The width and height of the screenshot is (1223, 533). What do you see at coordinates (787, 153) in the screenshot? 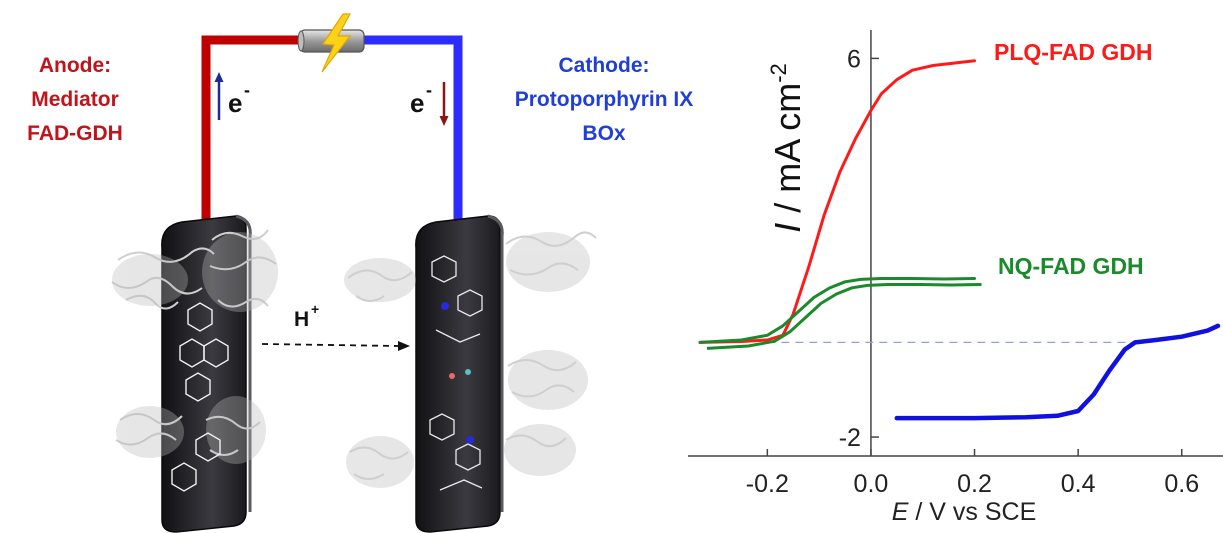
I see `y-axis-title-unit: / mA cm` at bounding box center [787, 153].